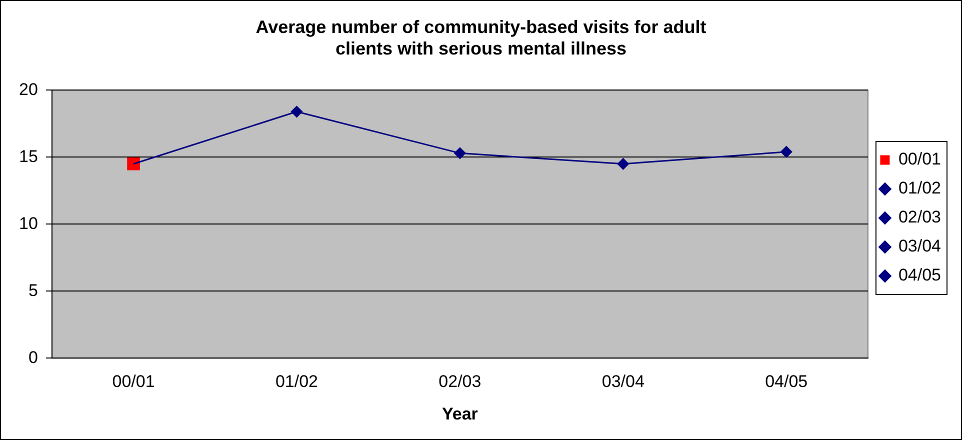 The image size is (962, 440). I want to click on x-tick-label: 04/05, so click(786, 382).